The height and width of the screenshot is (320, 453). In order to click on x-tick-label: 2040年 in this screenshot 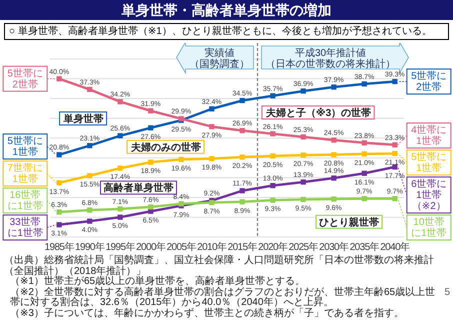, I will do `click(395, 247)`.